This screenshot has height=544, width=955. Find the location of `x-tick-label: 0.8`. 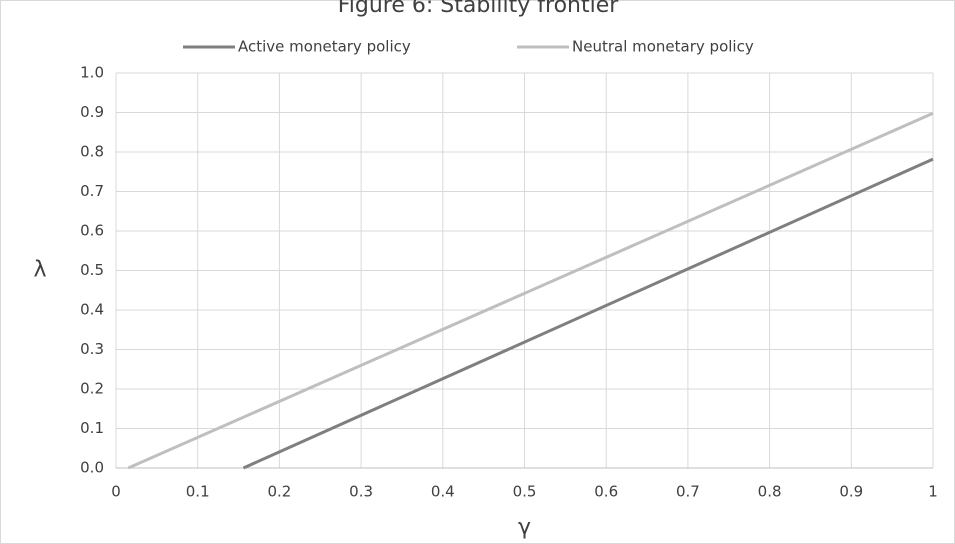

x-tick-label: 0.8 is located at coordinates (770, 492).